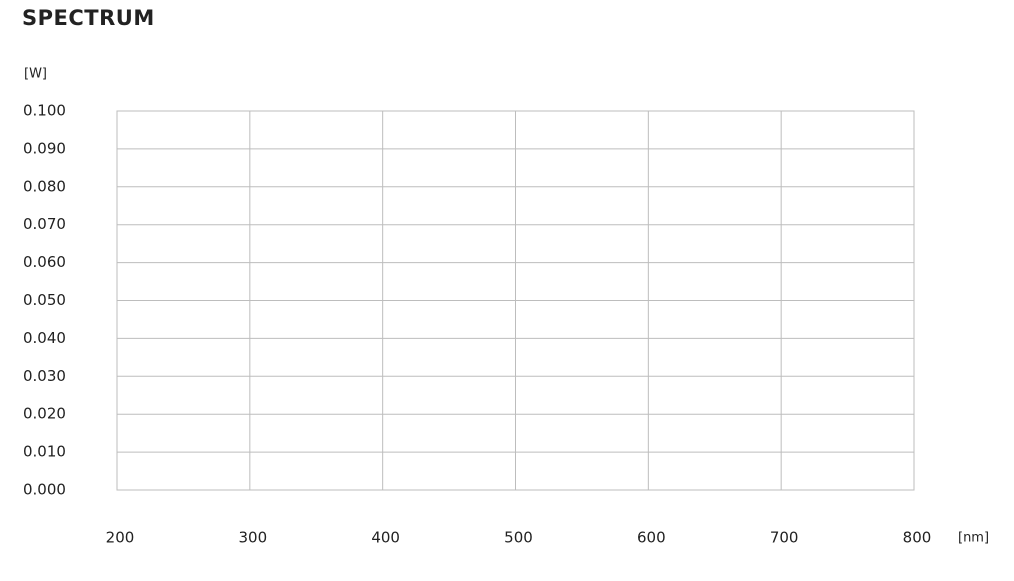 The height and width of the screenshot is (581, 1014). Describe the element at coordinates (385, 538) in the screenshot. I see `x-tick-label: 400` at that location.